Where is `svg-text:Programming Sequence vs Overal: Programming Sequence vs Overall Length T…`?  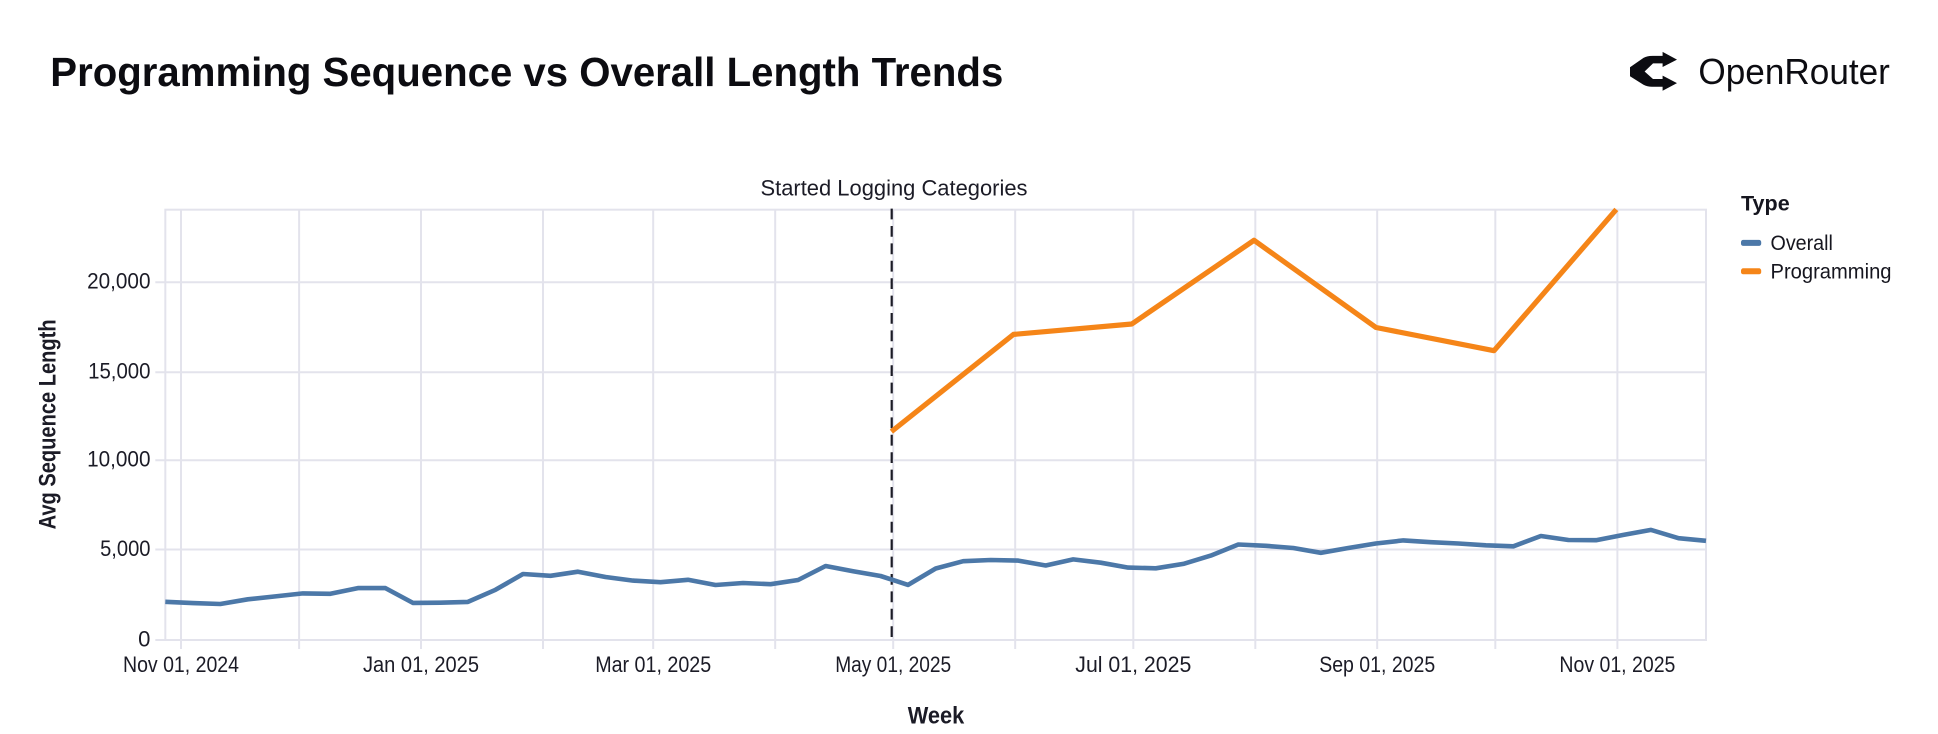
svg-text:Programming Sequence vs Overal: Programming Sequence vs Overall Length T… is located at coordinates (526, 72).